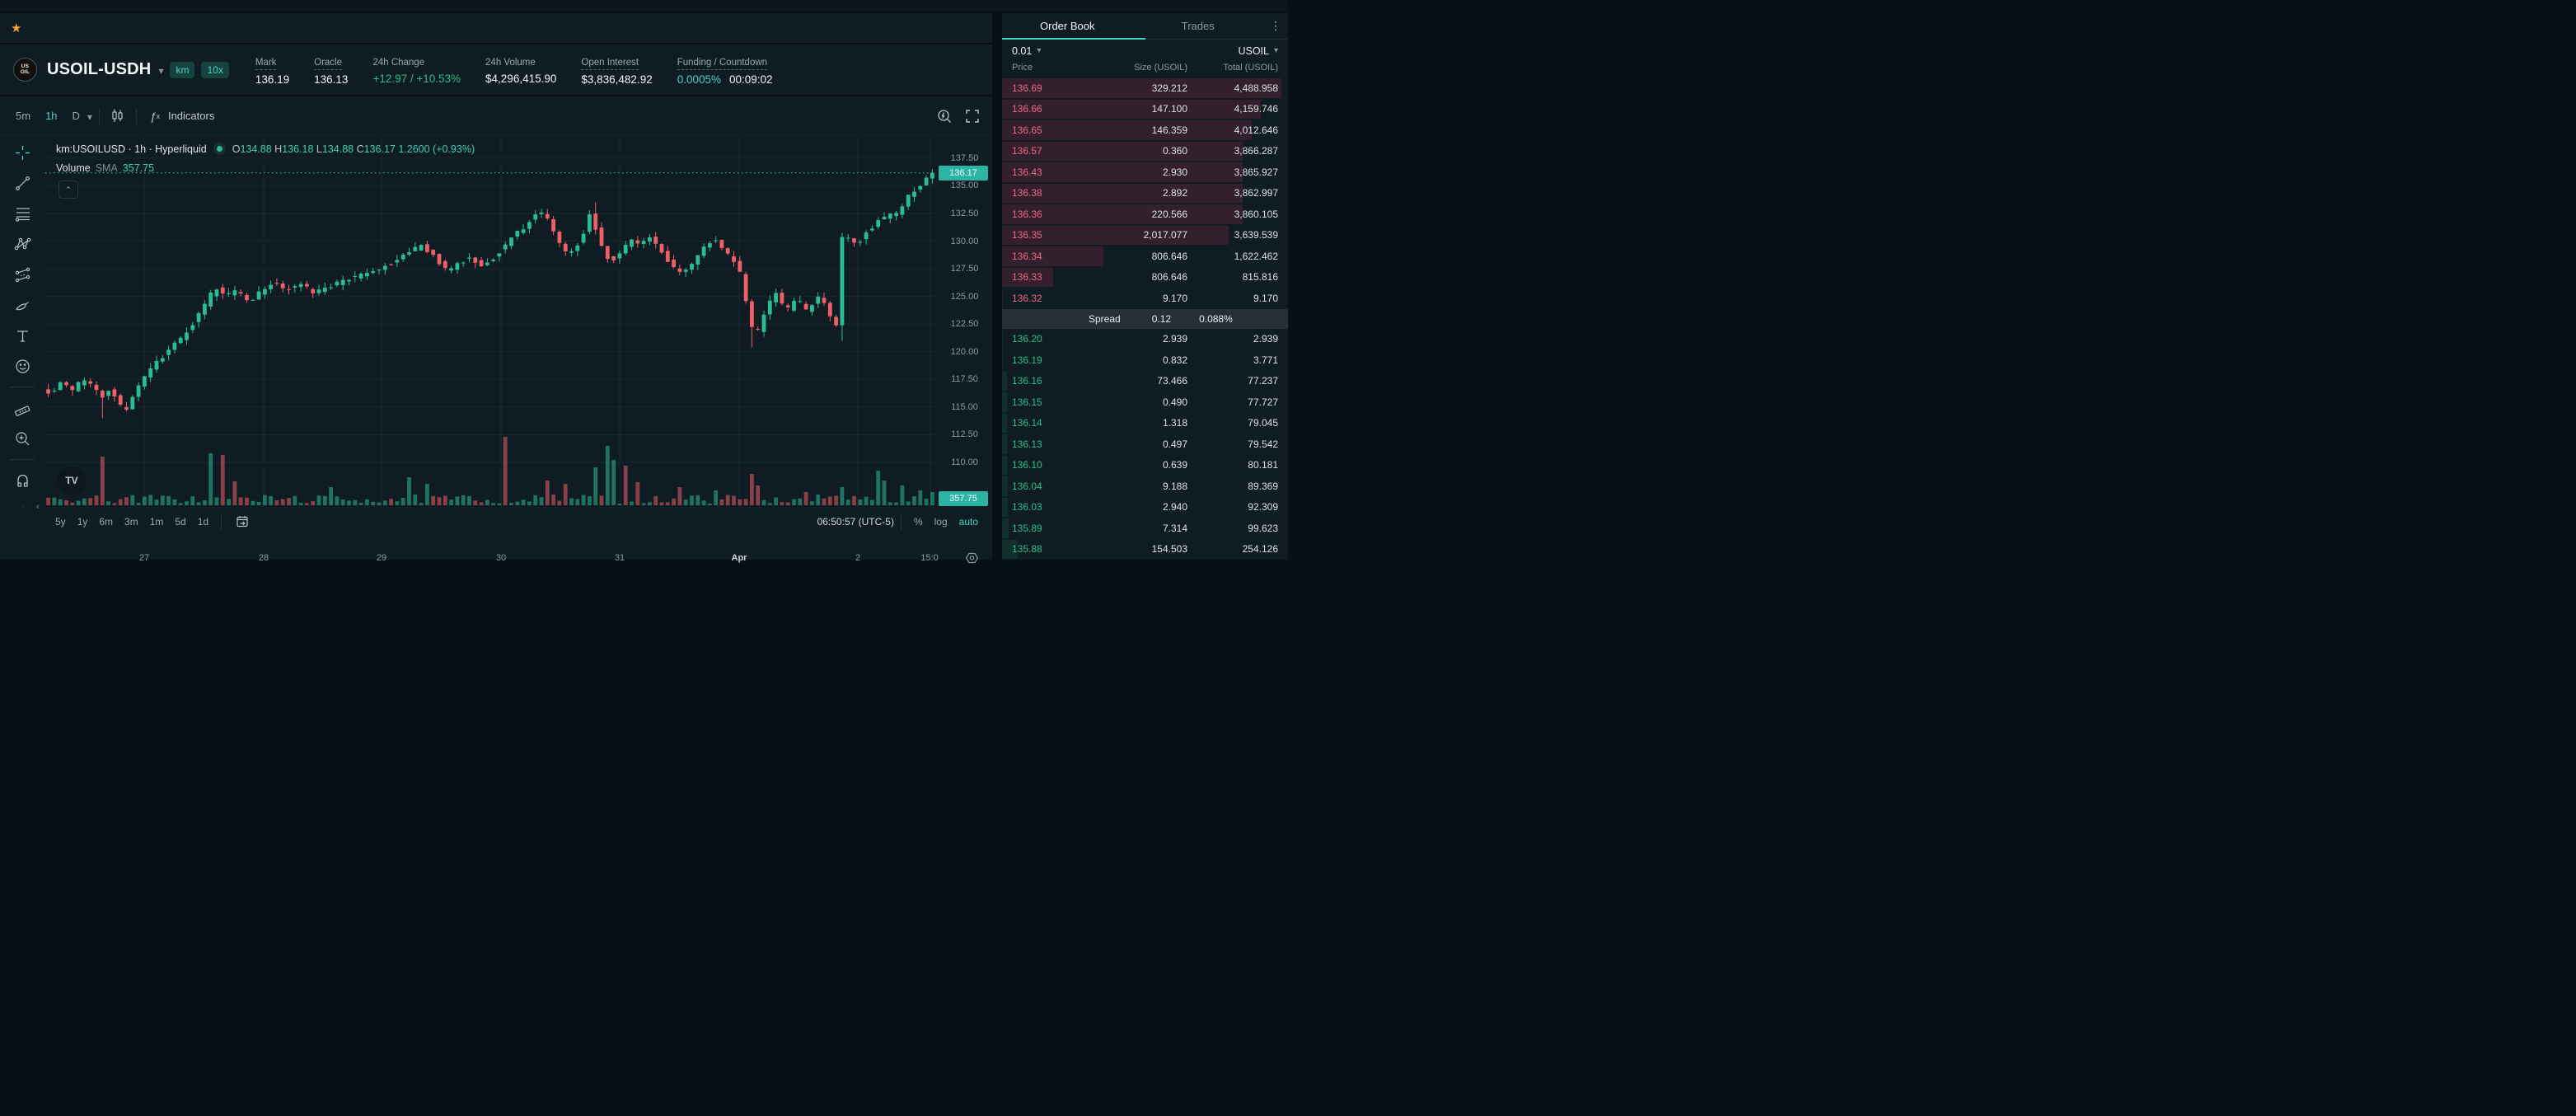 The width and height of the screenshot is (2576, 1116). I want to click on order-book-row-bid: 136.03 2.940 92.309, so click(1145, 507).